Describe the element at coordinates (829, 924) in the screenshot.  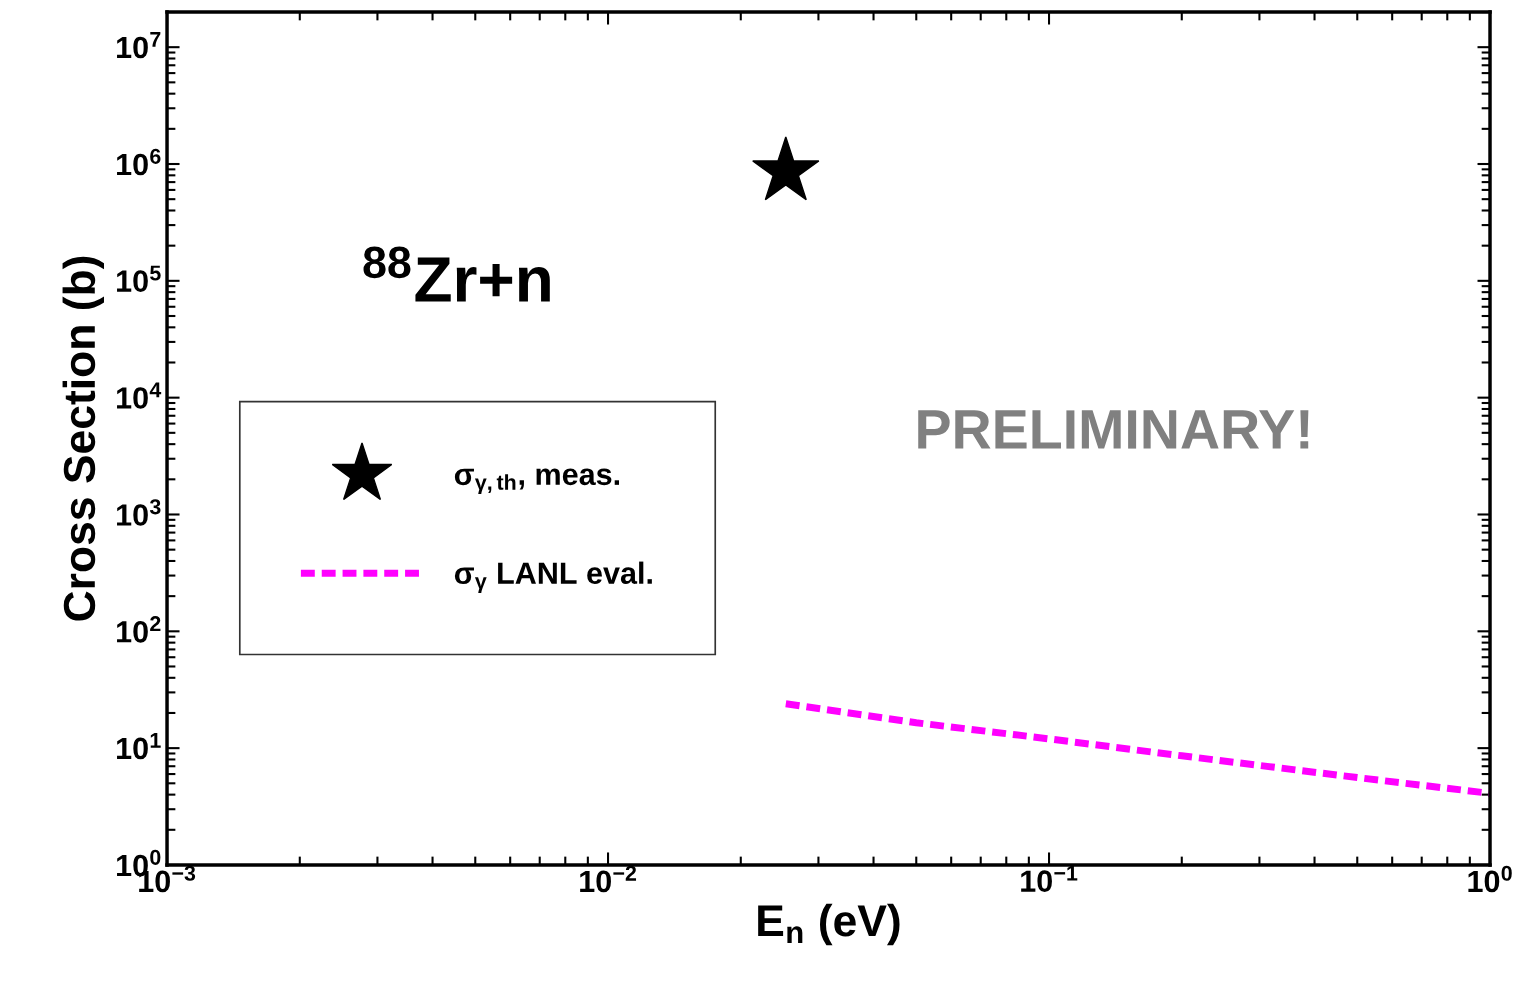
I see `x-axis-title: E$_{n}$ (eV)` at that location.